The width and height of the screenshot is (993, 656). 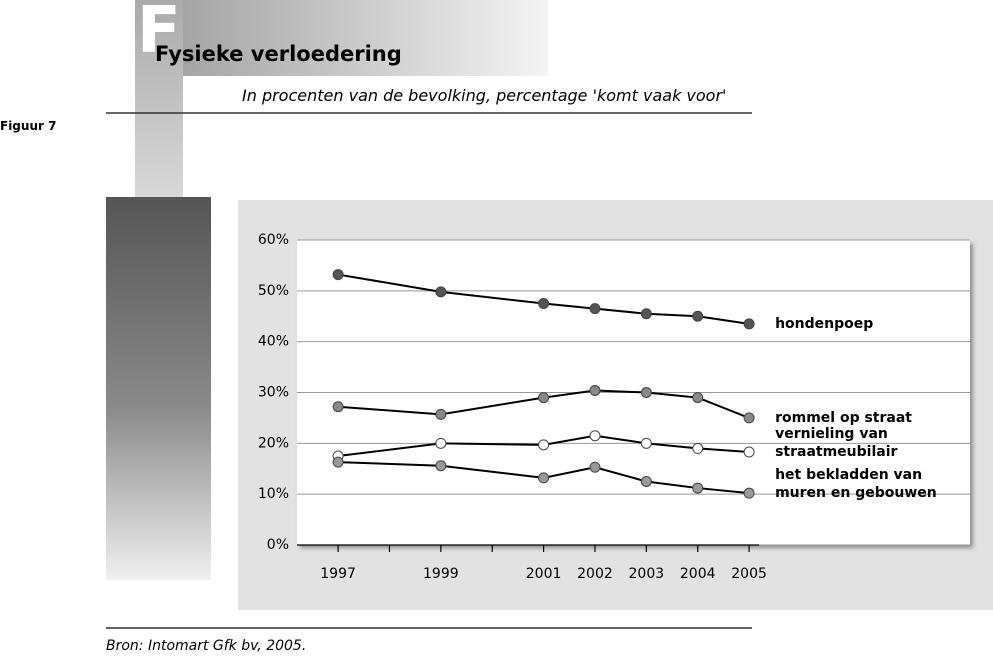 What do you see at coordinates (158, 388) in the screenshot?
I see `photo-strip` at bounding box center [158, 388].